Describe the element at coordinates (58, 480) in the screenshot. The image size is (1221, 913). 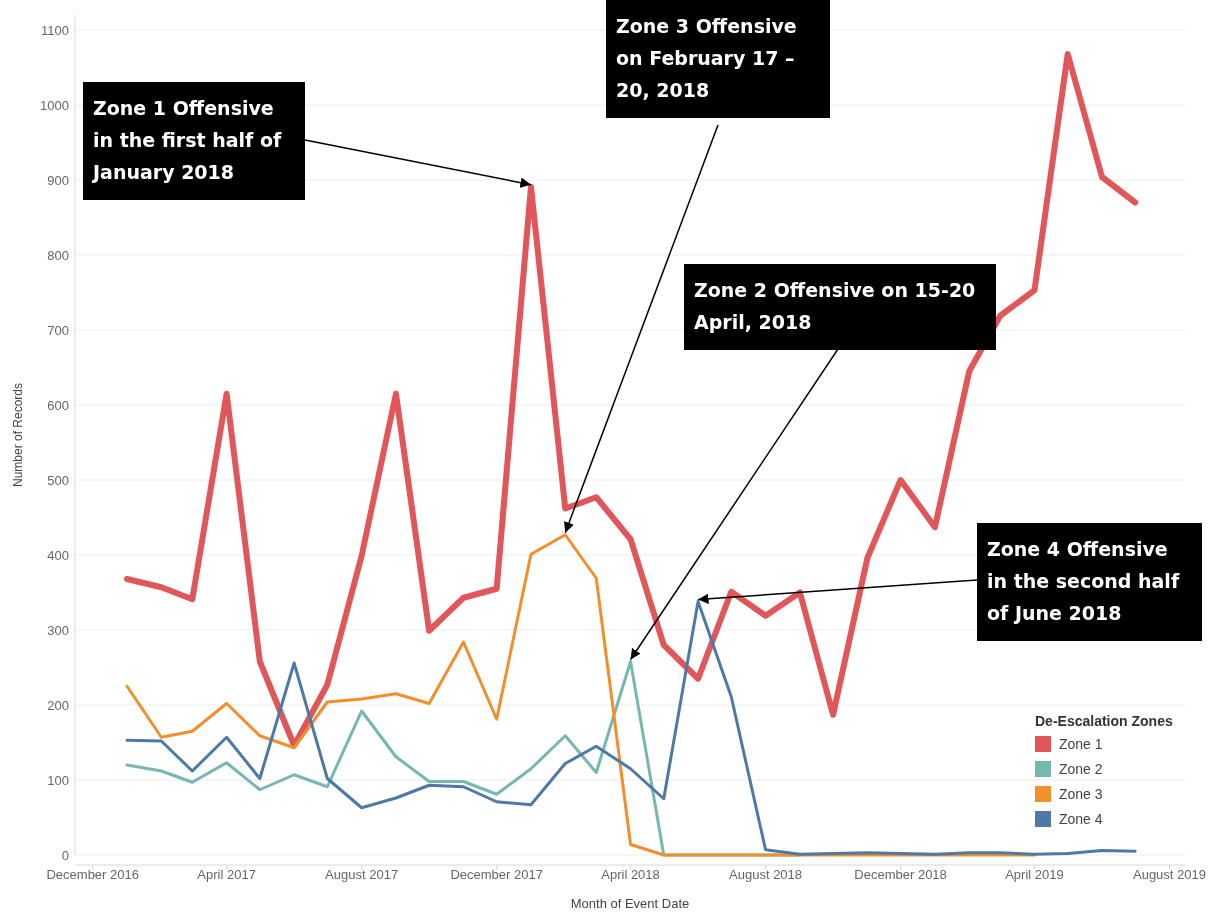
I see `y-tick-label: 500` at that location.